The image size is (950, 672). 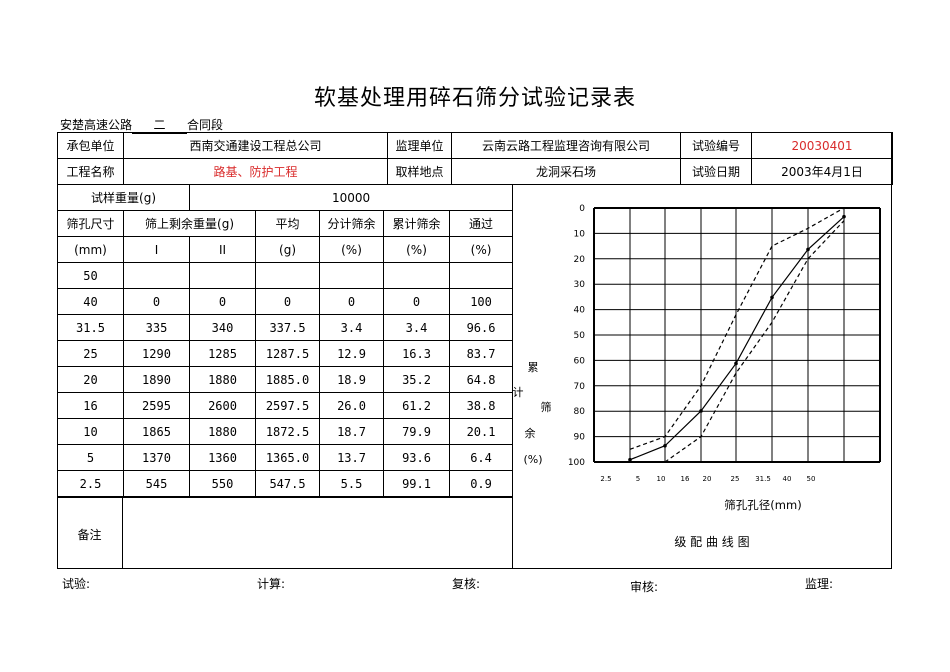 I want to click on test-date-value: 2003年4月1日, so click(x=822, y=171).